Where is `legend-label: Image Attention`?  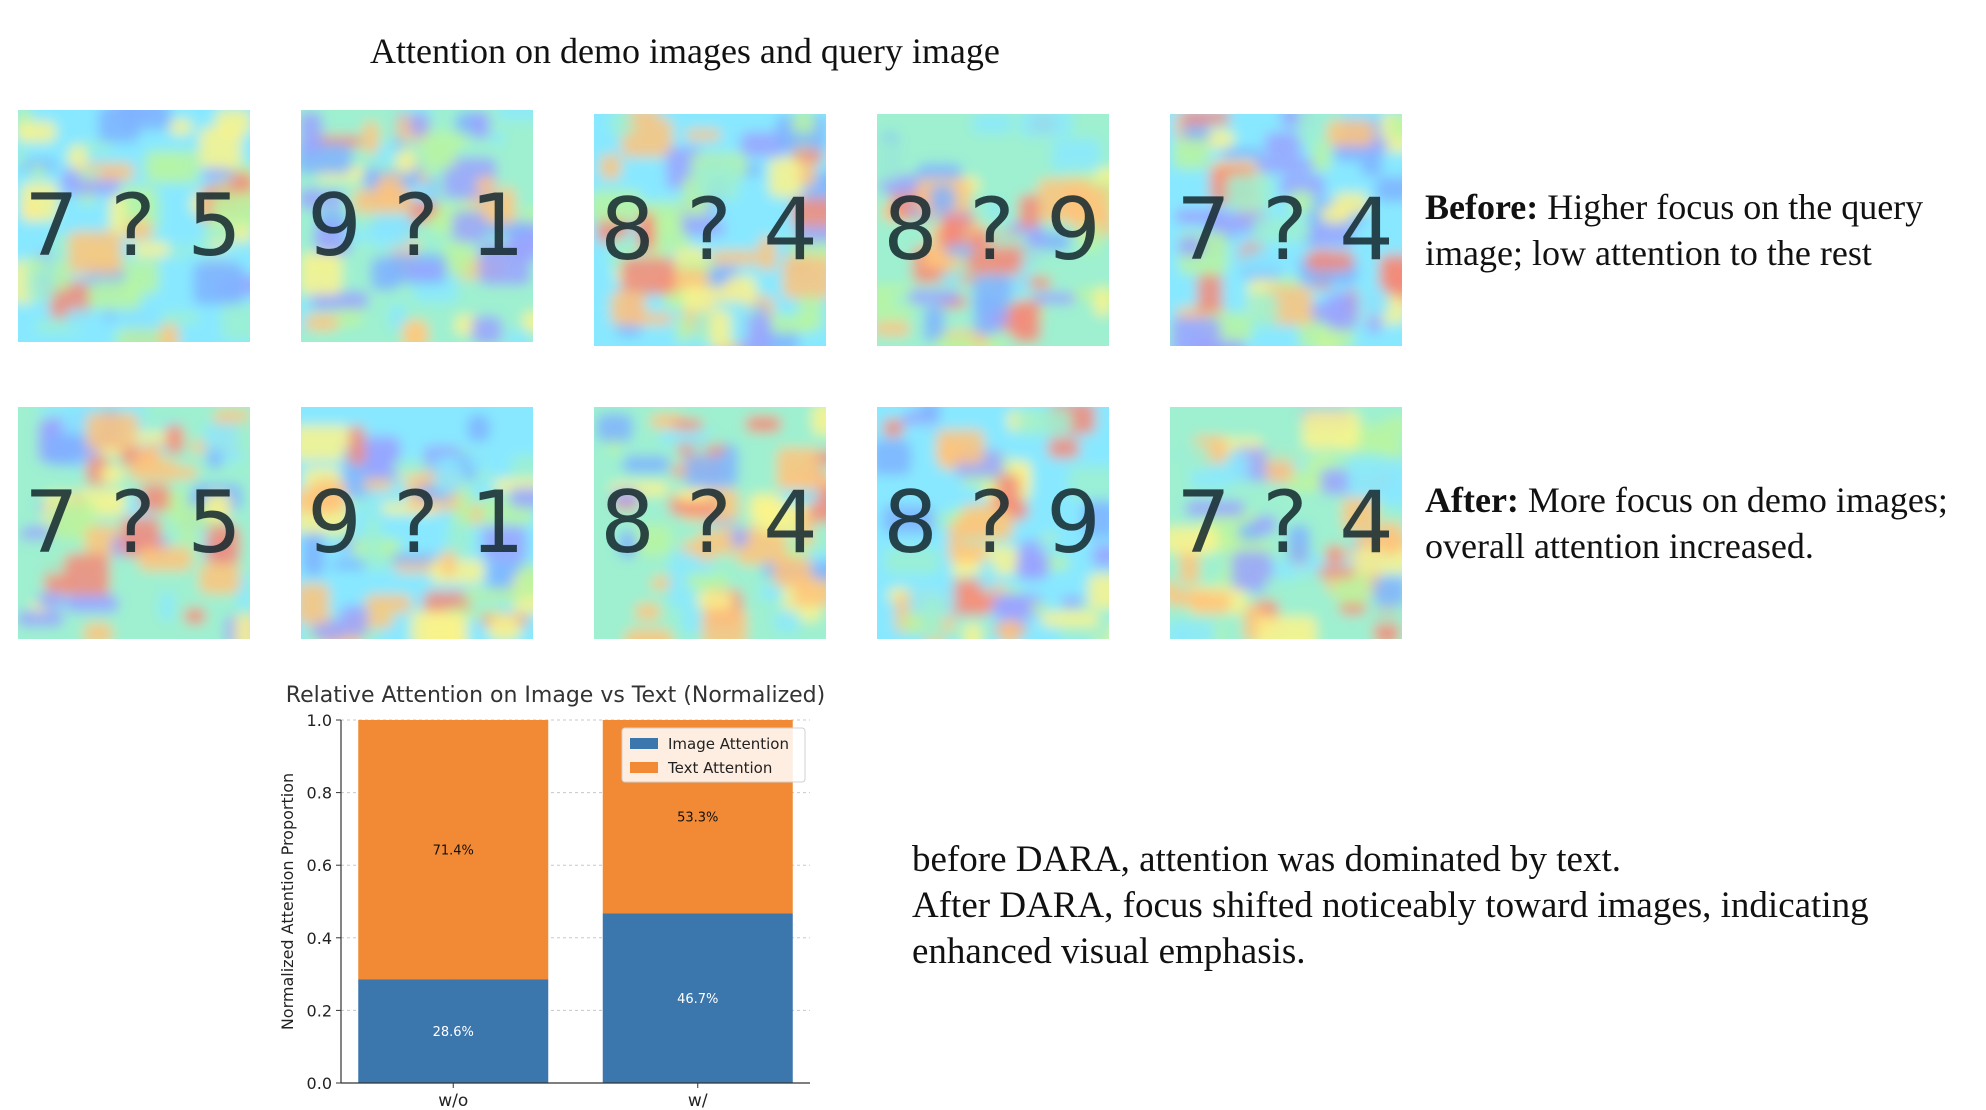
legend-label: Image Attention is located at coordinates (728, 744).